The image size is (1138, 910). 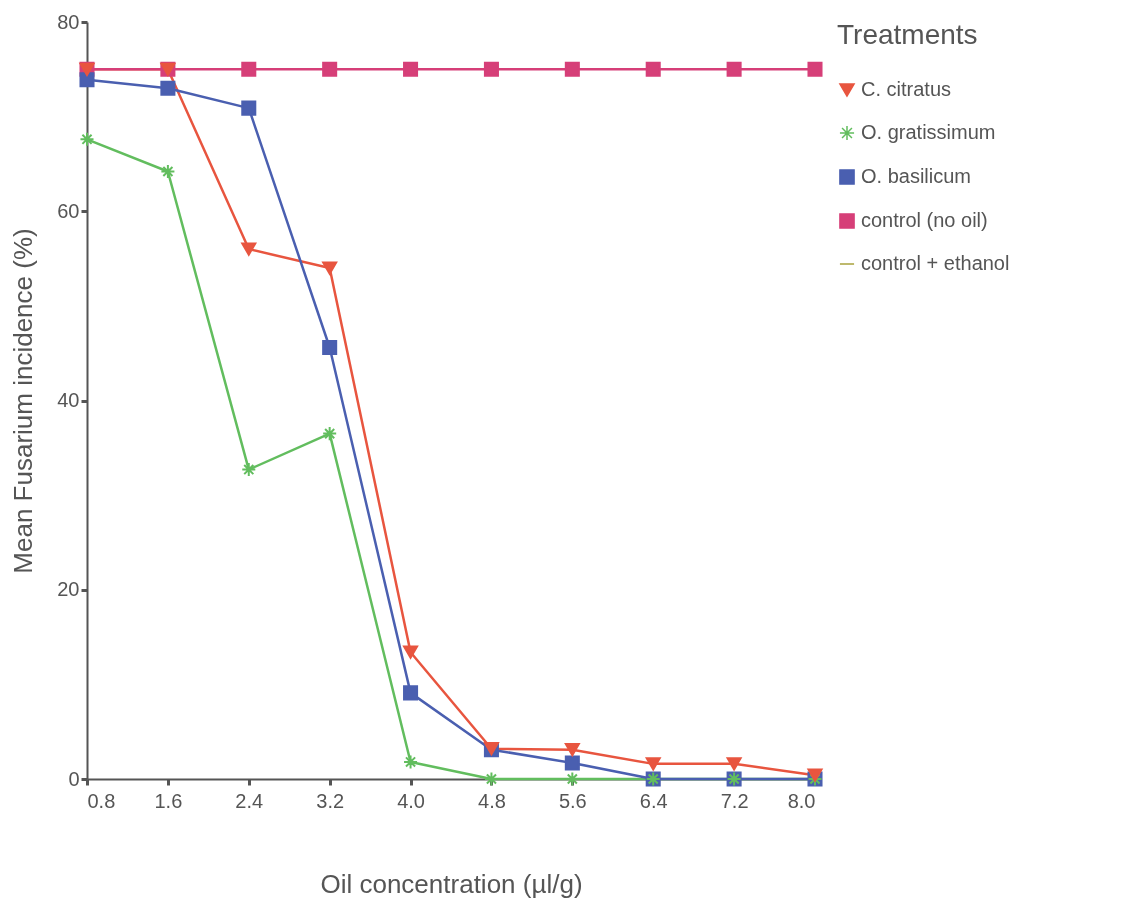 What do you see at coordinates (928, 132) in the screenshot?
I see `legend-label: O. gratissimum` at bounding box center [928, 132].